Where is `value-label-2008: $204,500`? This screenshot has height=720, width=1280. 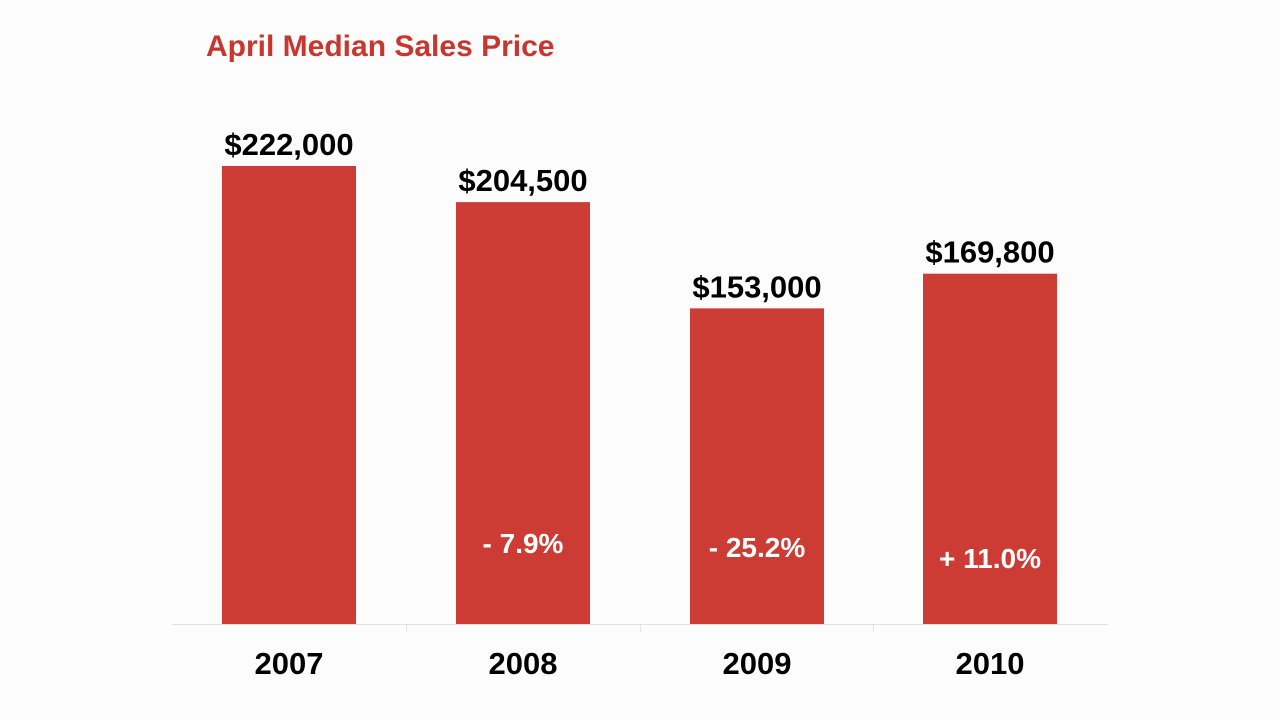 value-label-2008: $204,500 is located at coordinates (522, 180).